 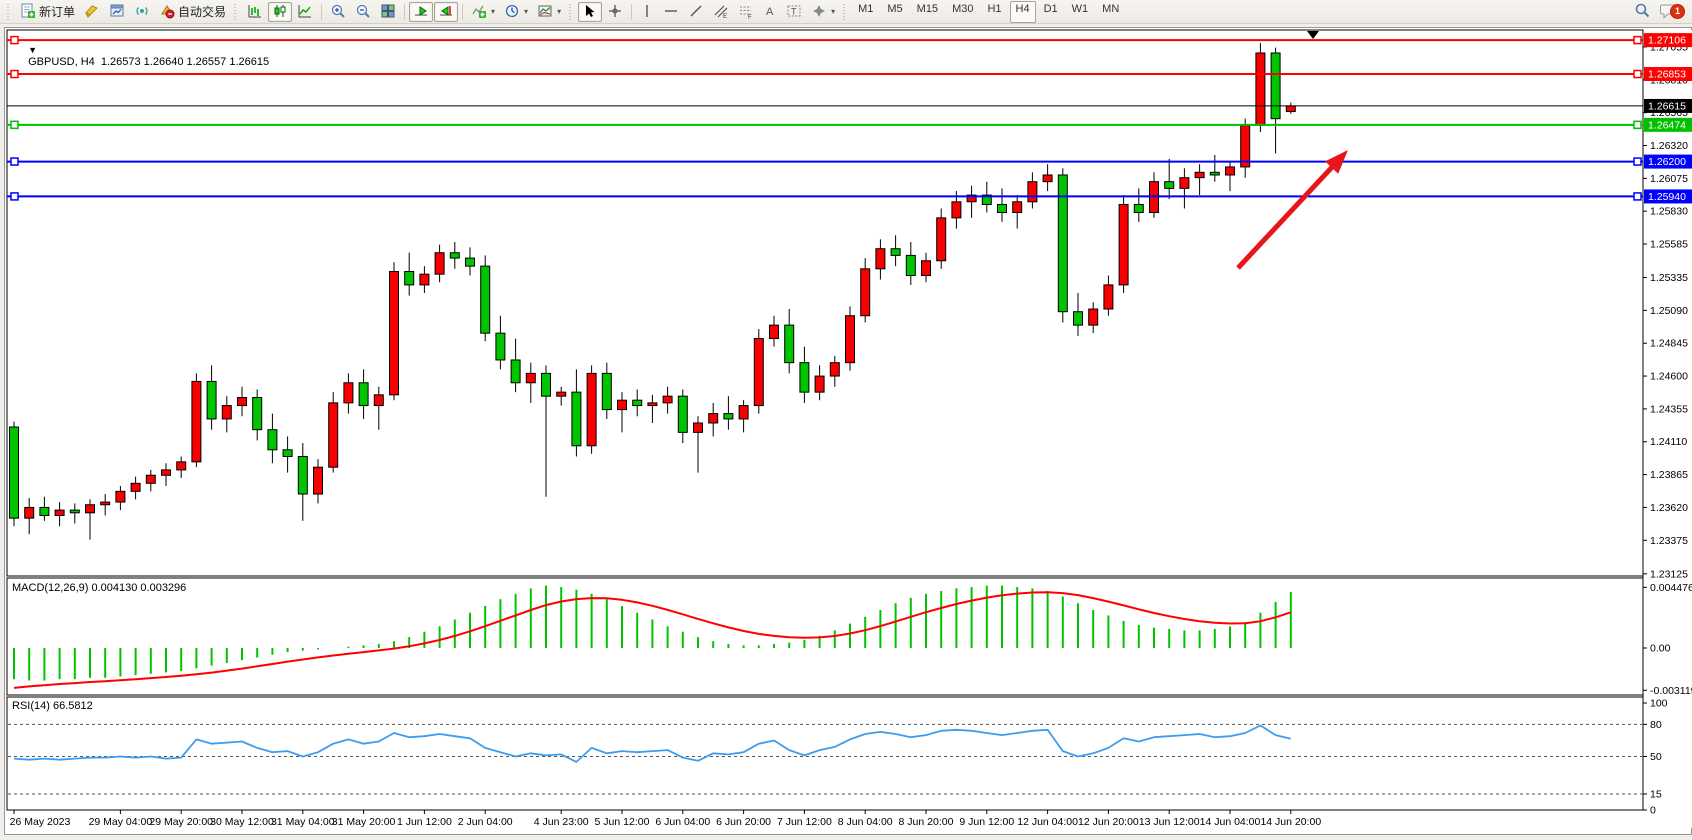 What do you see at coordinates (545, 12) in the screenshot?
I see `template-icon` at bounding box center [545, 12].